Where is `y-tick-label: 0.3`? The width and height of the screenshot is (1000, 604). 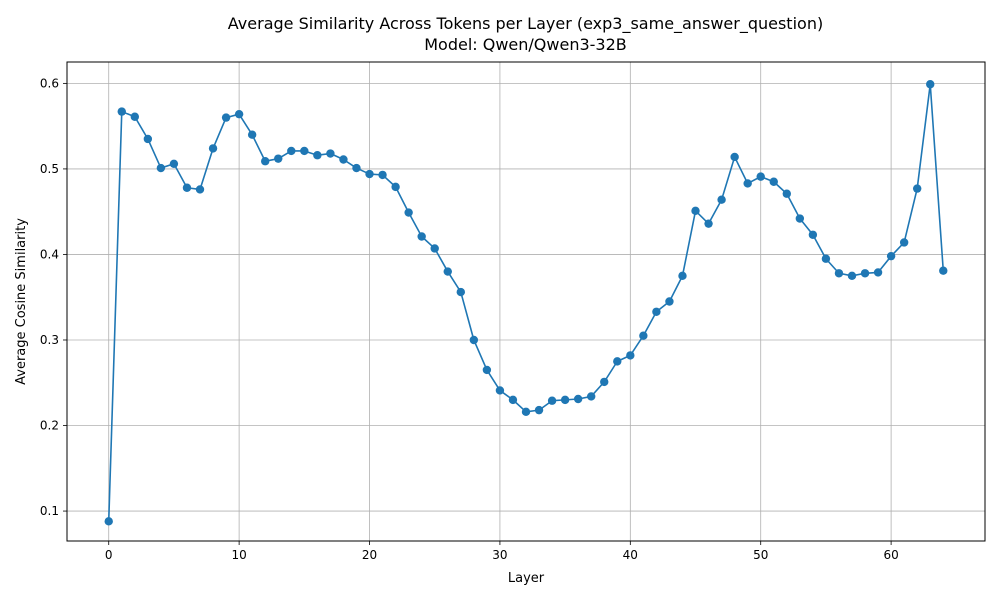 y-tick-label: 0.3 is located at coordinates (49, 340).